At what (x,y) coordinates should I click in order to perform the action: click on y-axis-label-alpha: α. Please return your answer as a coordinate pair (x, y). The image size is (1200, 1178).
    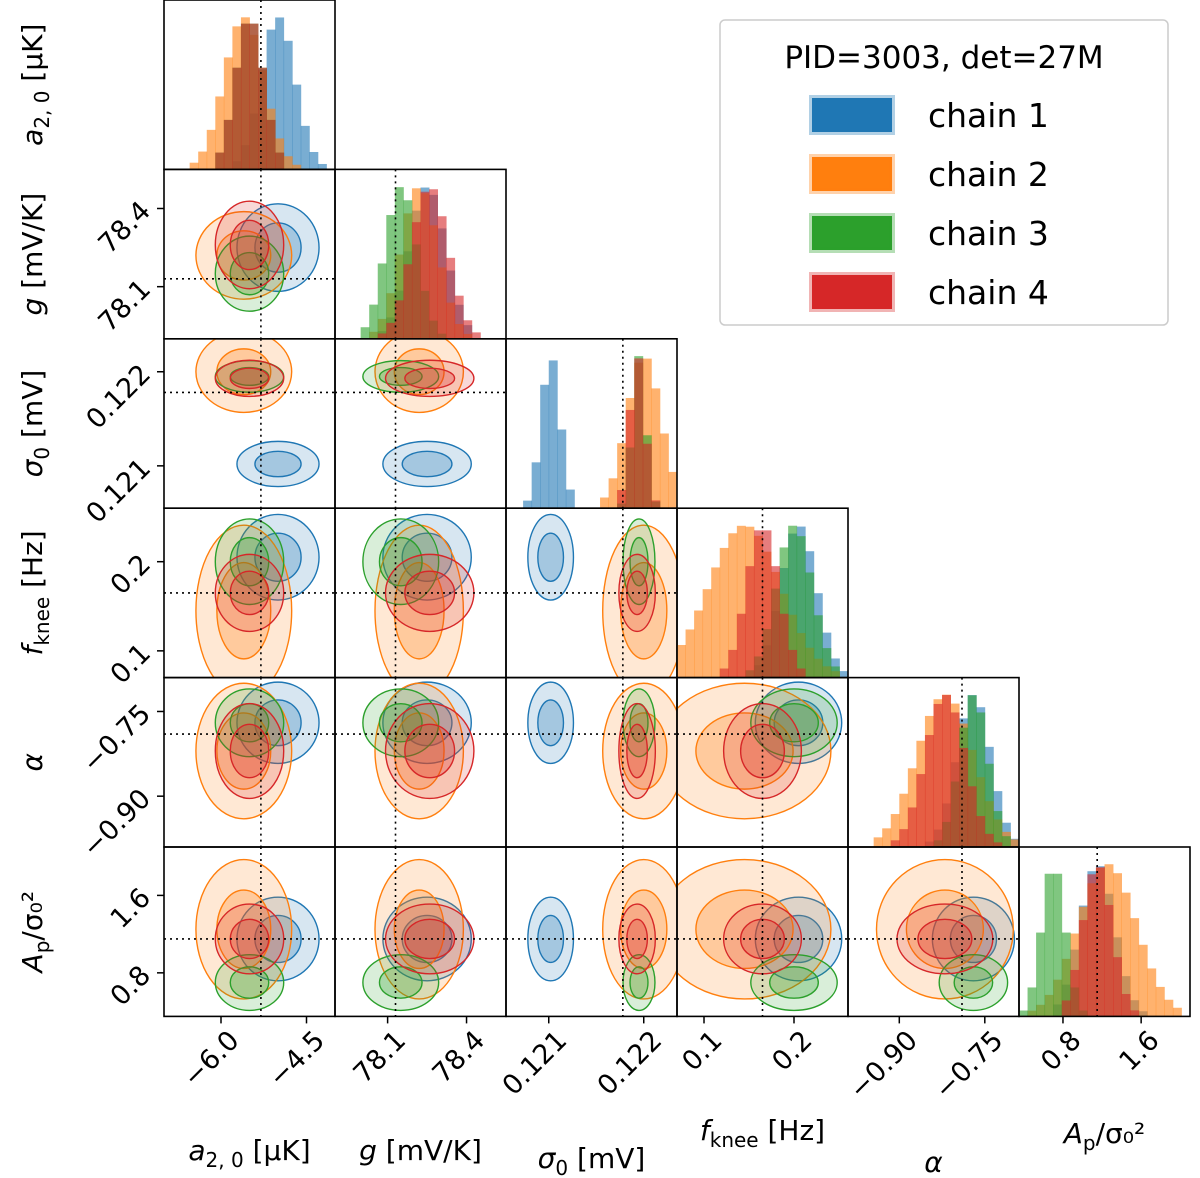
    Looking at the image, I should click on (32, 762).